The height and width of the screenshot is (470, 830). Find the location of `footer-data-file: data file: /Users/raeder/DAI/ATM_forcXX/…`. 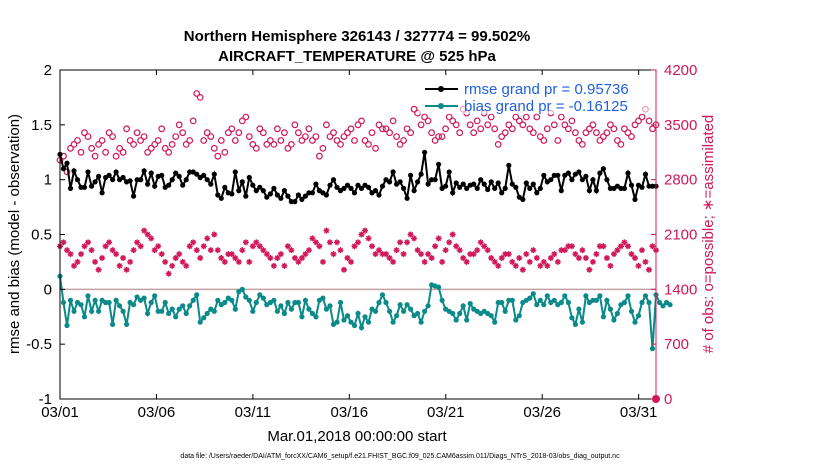

footer-data-file: data file: /Users/raeder/DAI/ATM_forcXX/… is located at coordinates (400, 456).